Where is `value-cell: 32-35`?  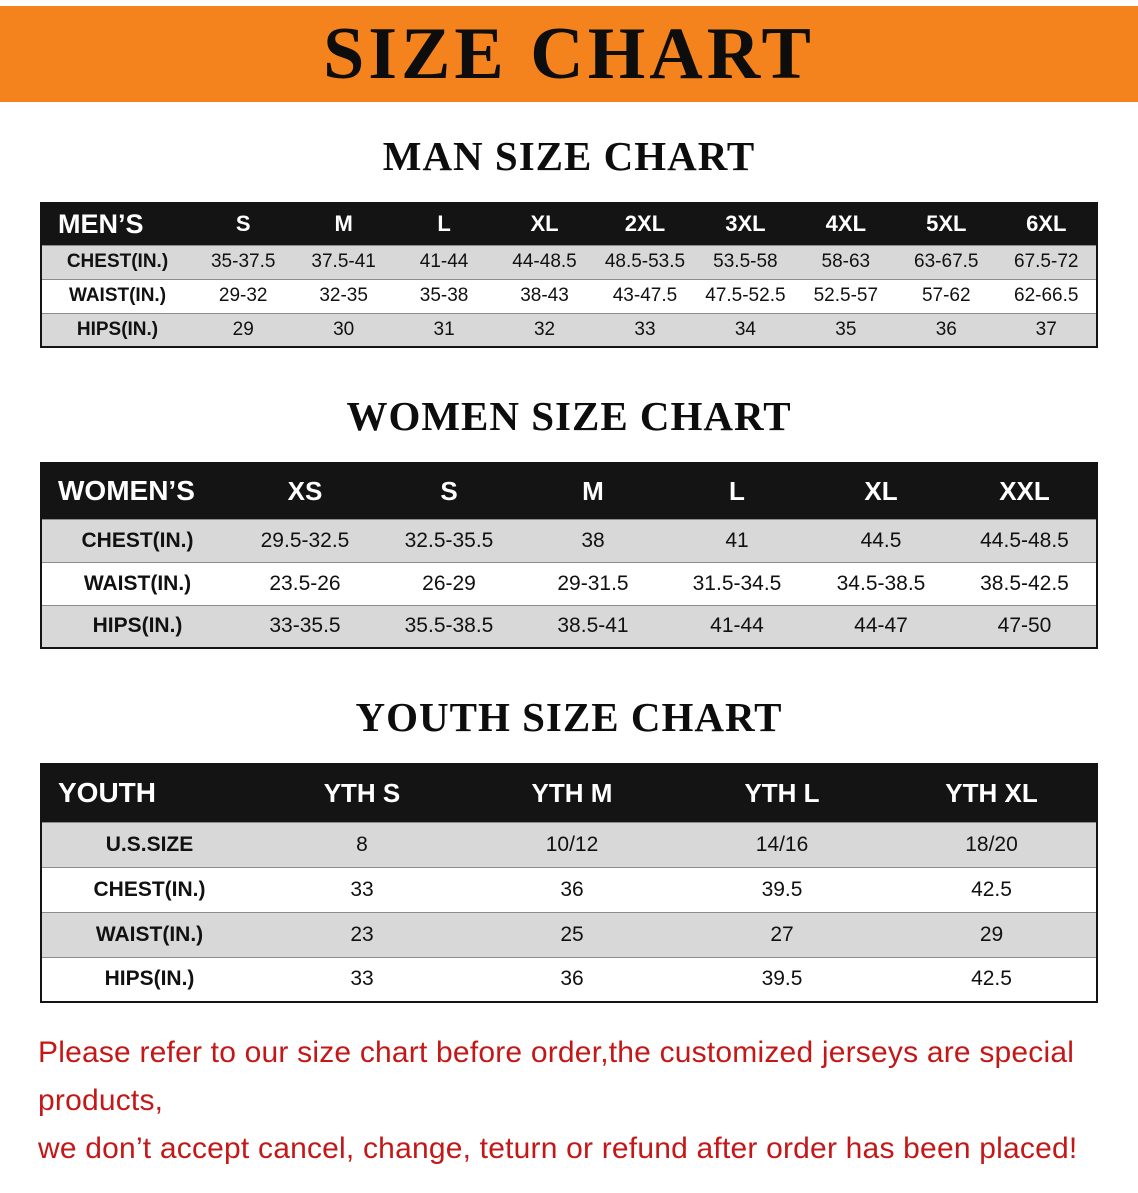 value-cell: 32-35 is located at coordinates (343, 295).